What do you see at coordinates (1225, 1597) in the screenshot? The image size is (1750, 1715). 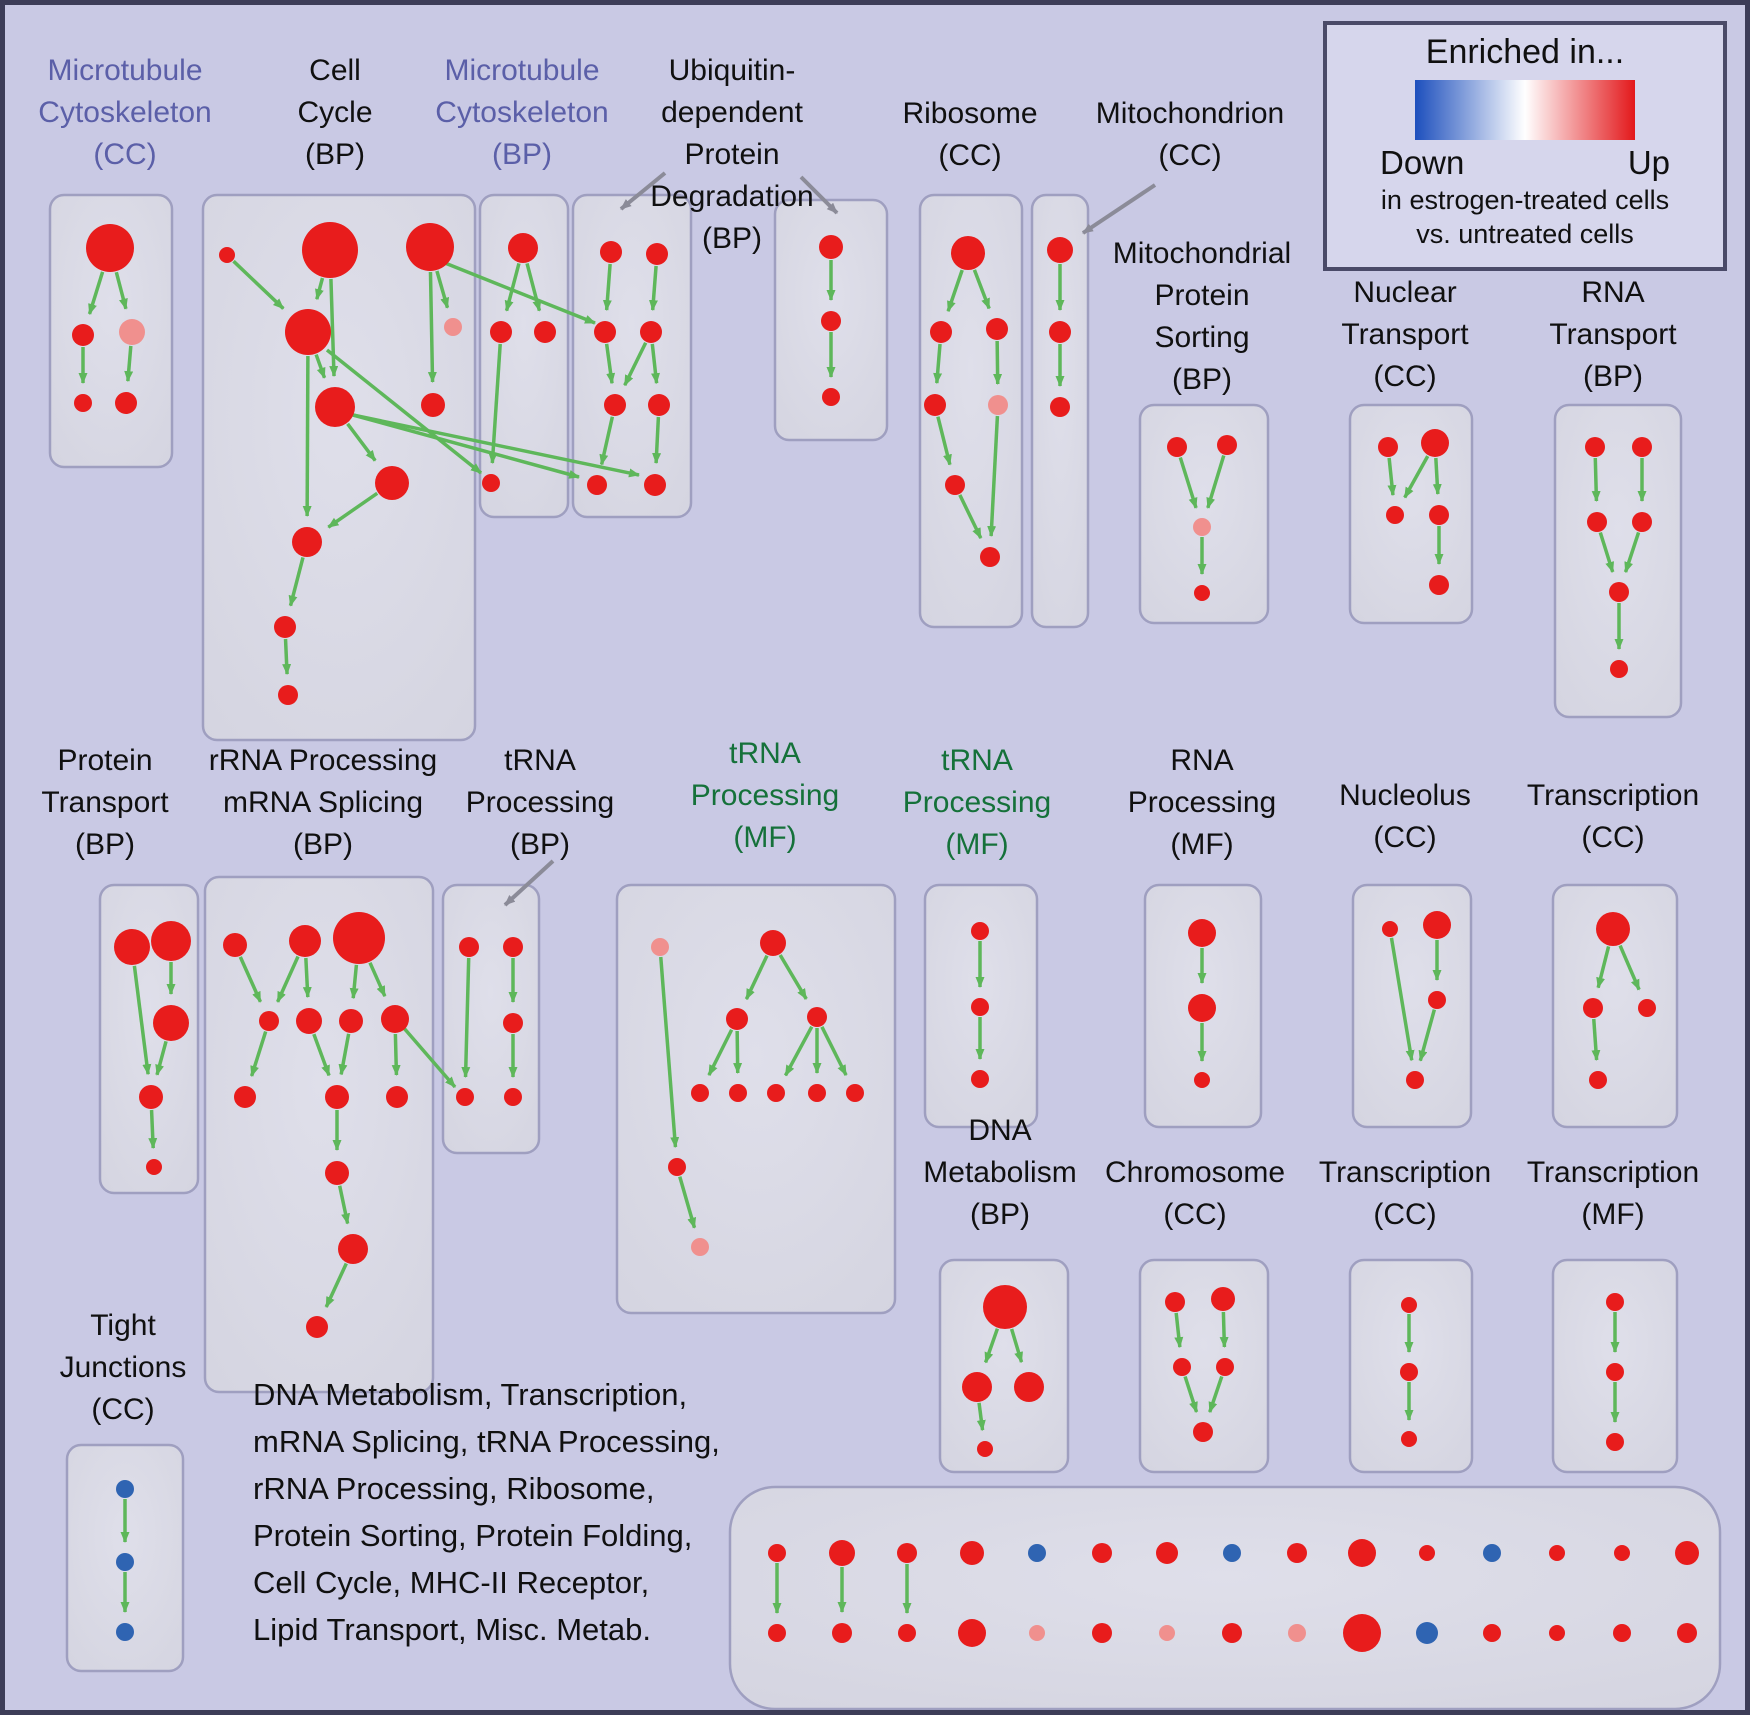 I see `misc-categories-box` at bounding box center [1225, 1597].